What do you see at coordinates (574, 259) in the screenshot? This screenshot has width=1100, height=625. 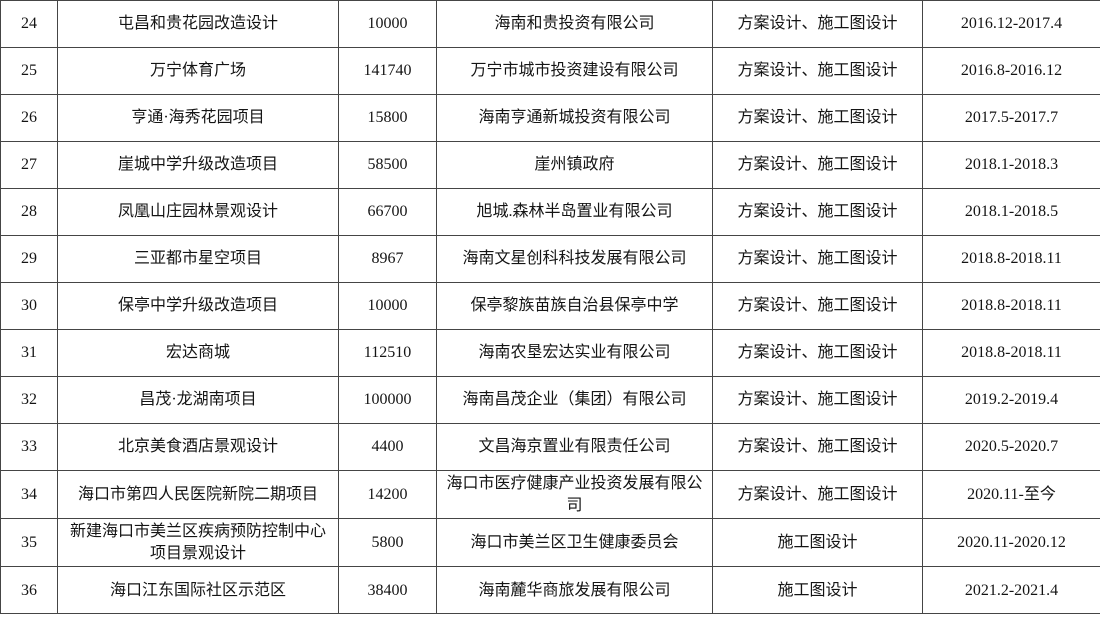 I see `client-cell: 海南文星创科科技发展有限公司` at bounding box center [574, 259].